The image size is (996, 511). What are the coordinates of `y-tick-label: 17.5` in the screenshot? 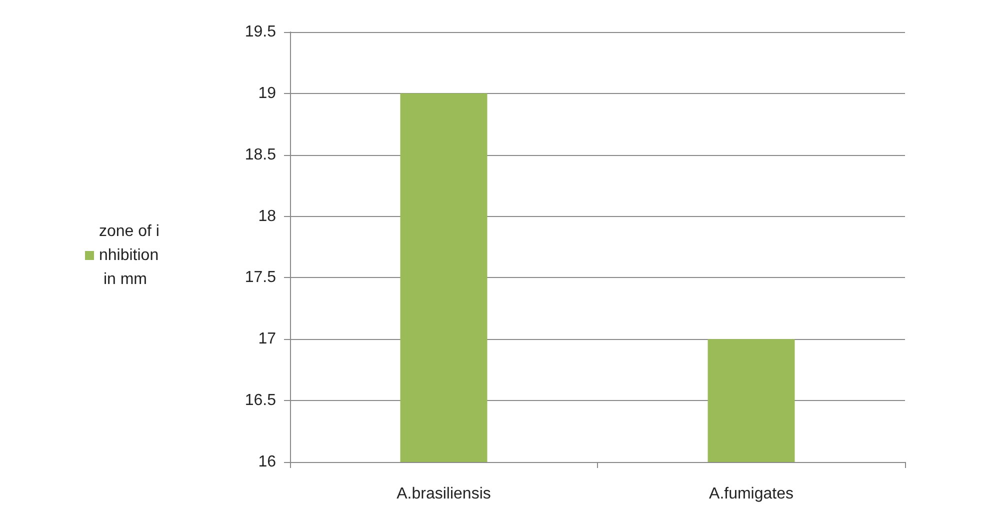 It's located at (260, 277).